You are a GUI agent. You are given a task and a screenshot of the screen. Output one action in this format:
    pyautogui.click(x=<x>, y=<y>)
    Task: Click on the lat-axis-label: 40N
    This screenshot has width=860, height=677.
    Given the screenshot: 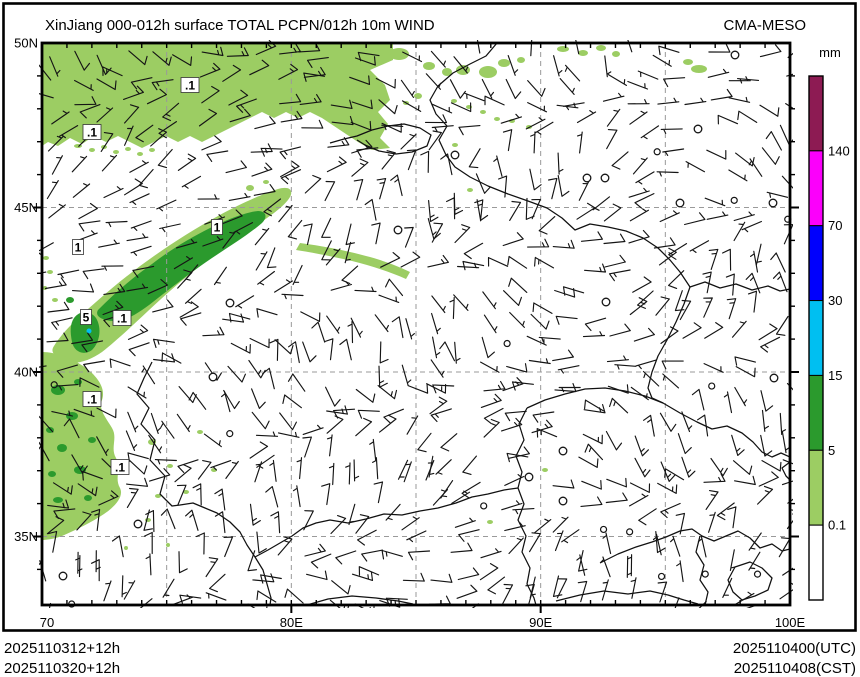 What is the action you would take?
    pyautogui.click(x=26, y=372)
    